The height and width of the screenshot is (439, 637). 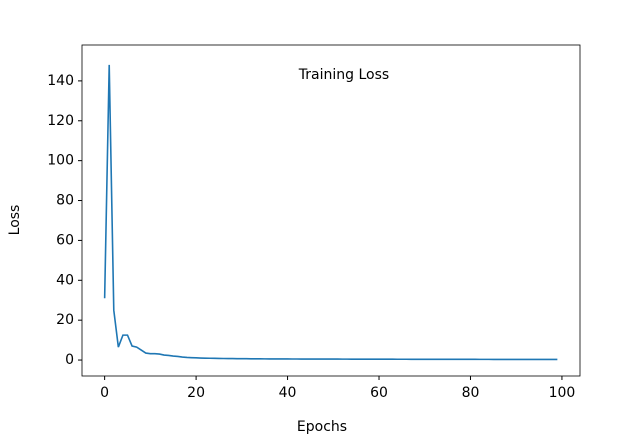 I want to click on y-tick-label: 140, so click(x=60, y=81).